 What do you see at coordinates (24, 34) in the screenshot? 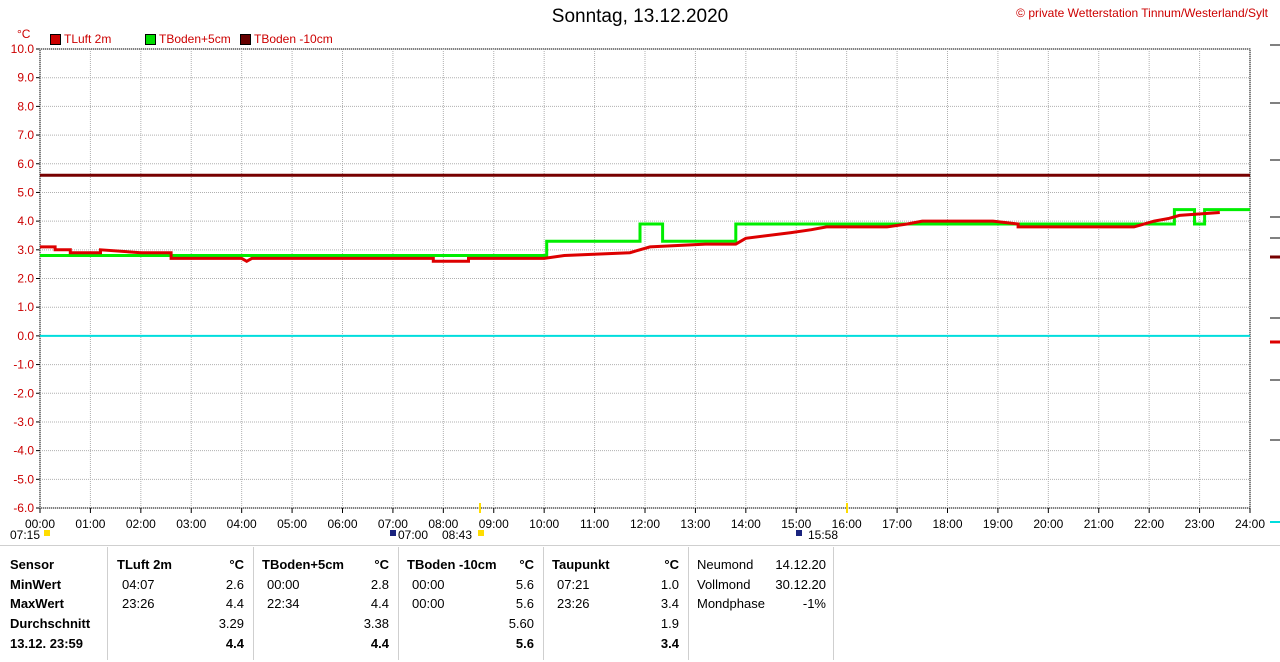
I see `y-unit-label: °C` at bounding box center [24, 34].